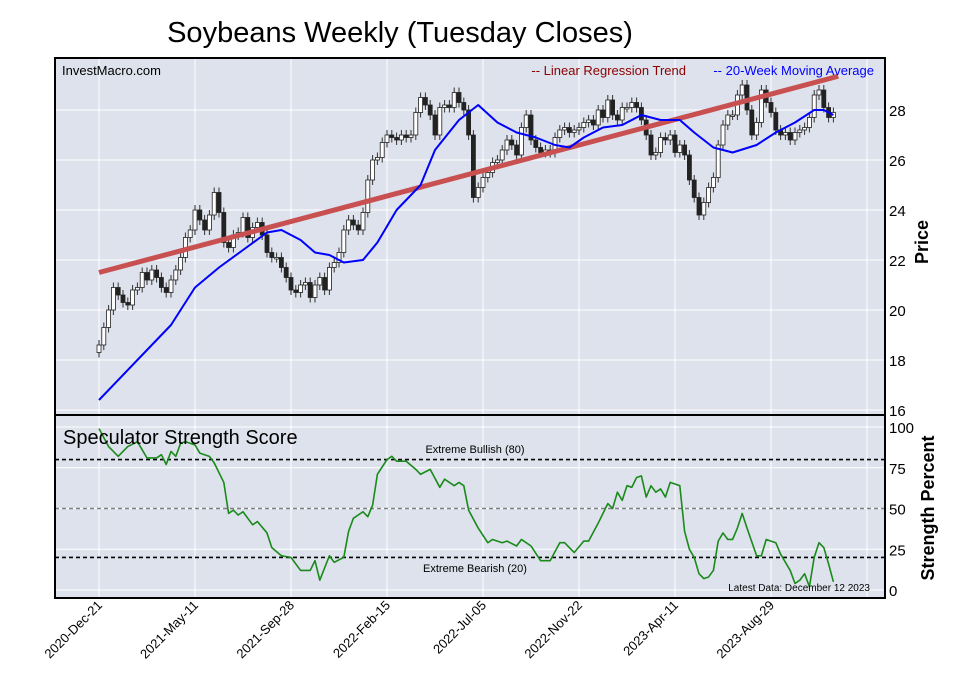  Describe the element at coordinates (897, 469) in the screenshot. I see `strength-tick-label: 75` at that location.